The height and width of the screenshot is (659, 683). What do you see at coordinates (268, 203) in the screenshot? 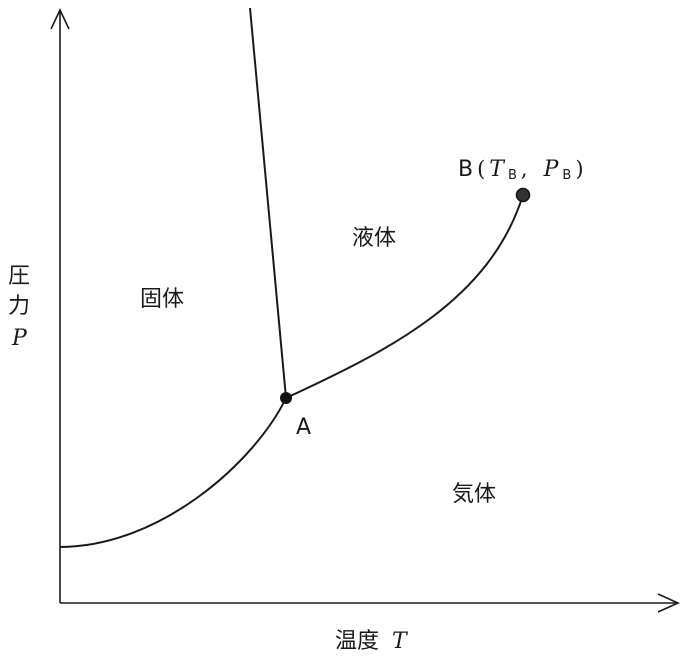
I see `melting-curve` at bounding box center [268, 203].